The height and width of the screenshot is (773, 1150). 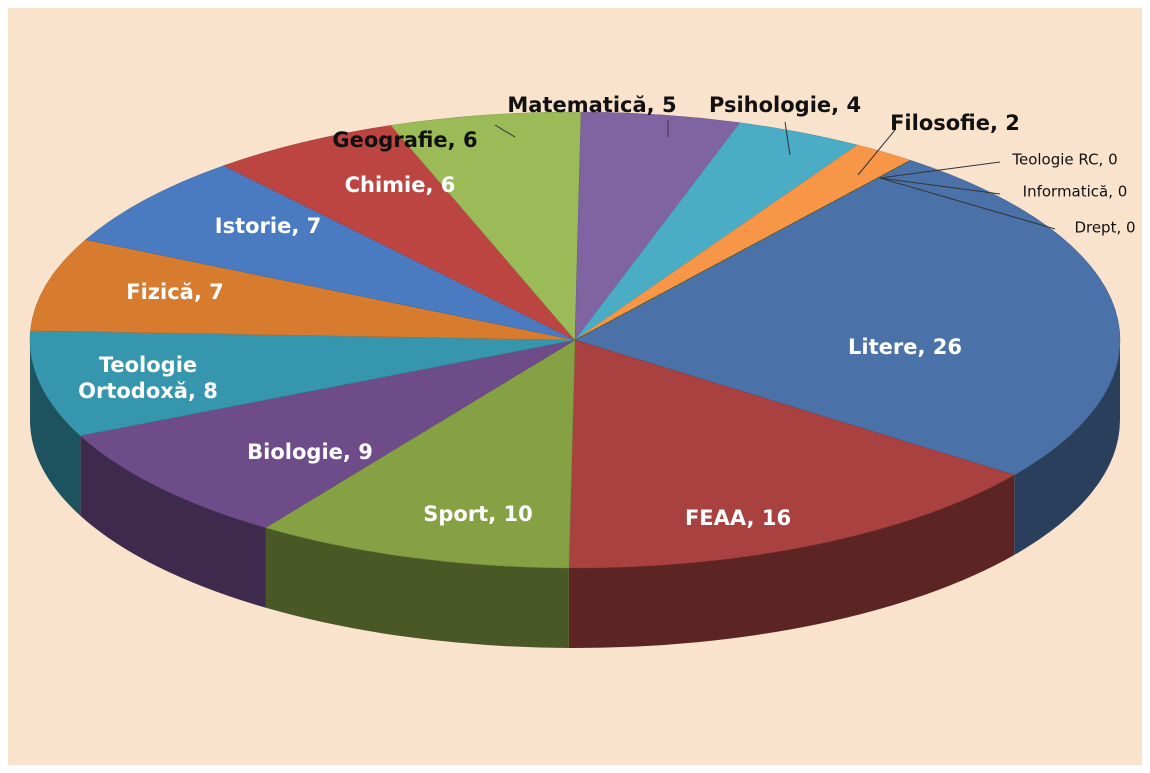 What do you see at coordinates (715, 517) in the screenshot?
I see `label-category: FEAA` at bounding box center [715, 517].